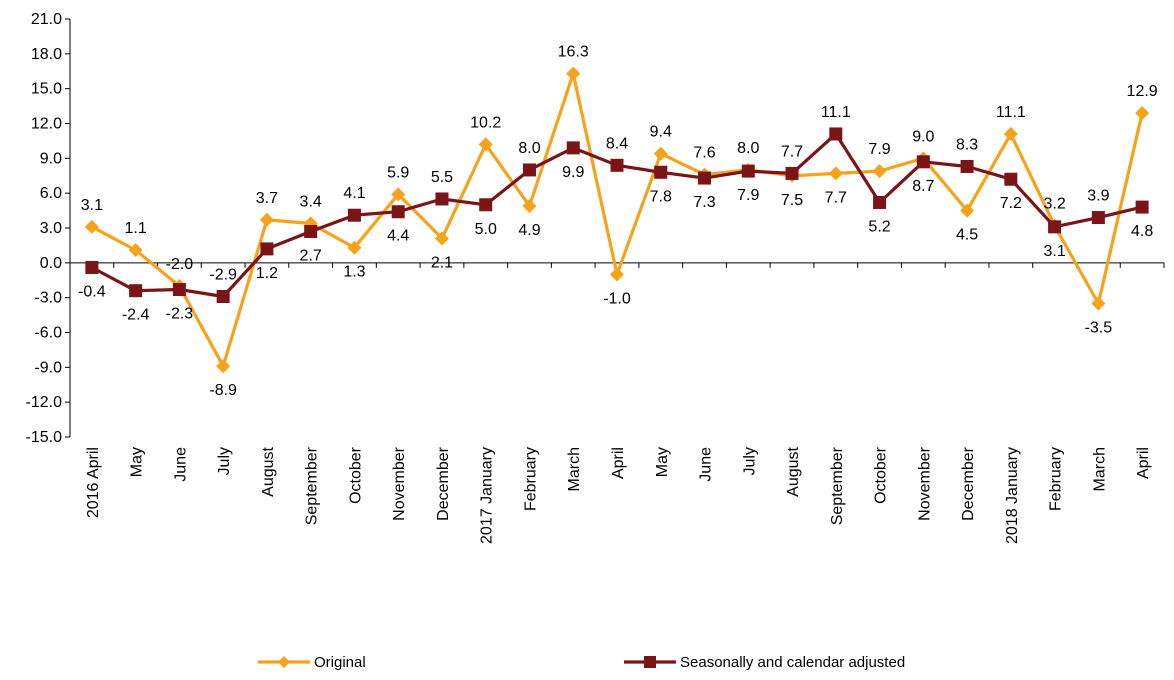  I want to click on data-label: 4.8, so click(1142, 231).